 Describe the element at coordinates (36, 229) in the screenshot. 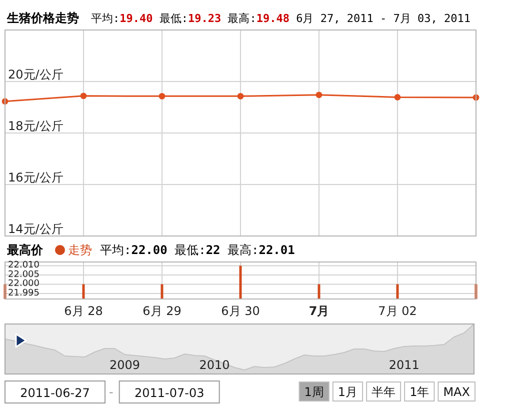

I see `y-tick-label: 14元/公斤` at that location.